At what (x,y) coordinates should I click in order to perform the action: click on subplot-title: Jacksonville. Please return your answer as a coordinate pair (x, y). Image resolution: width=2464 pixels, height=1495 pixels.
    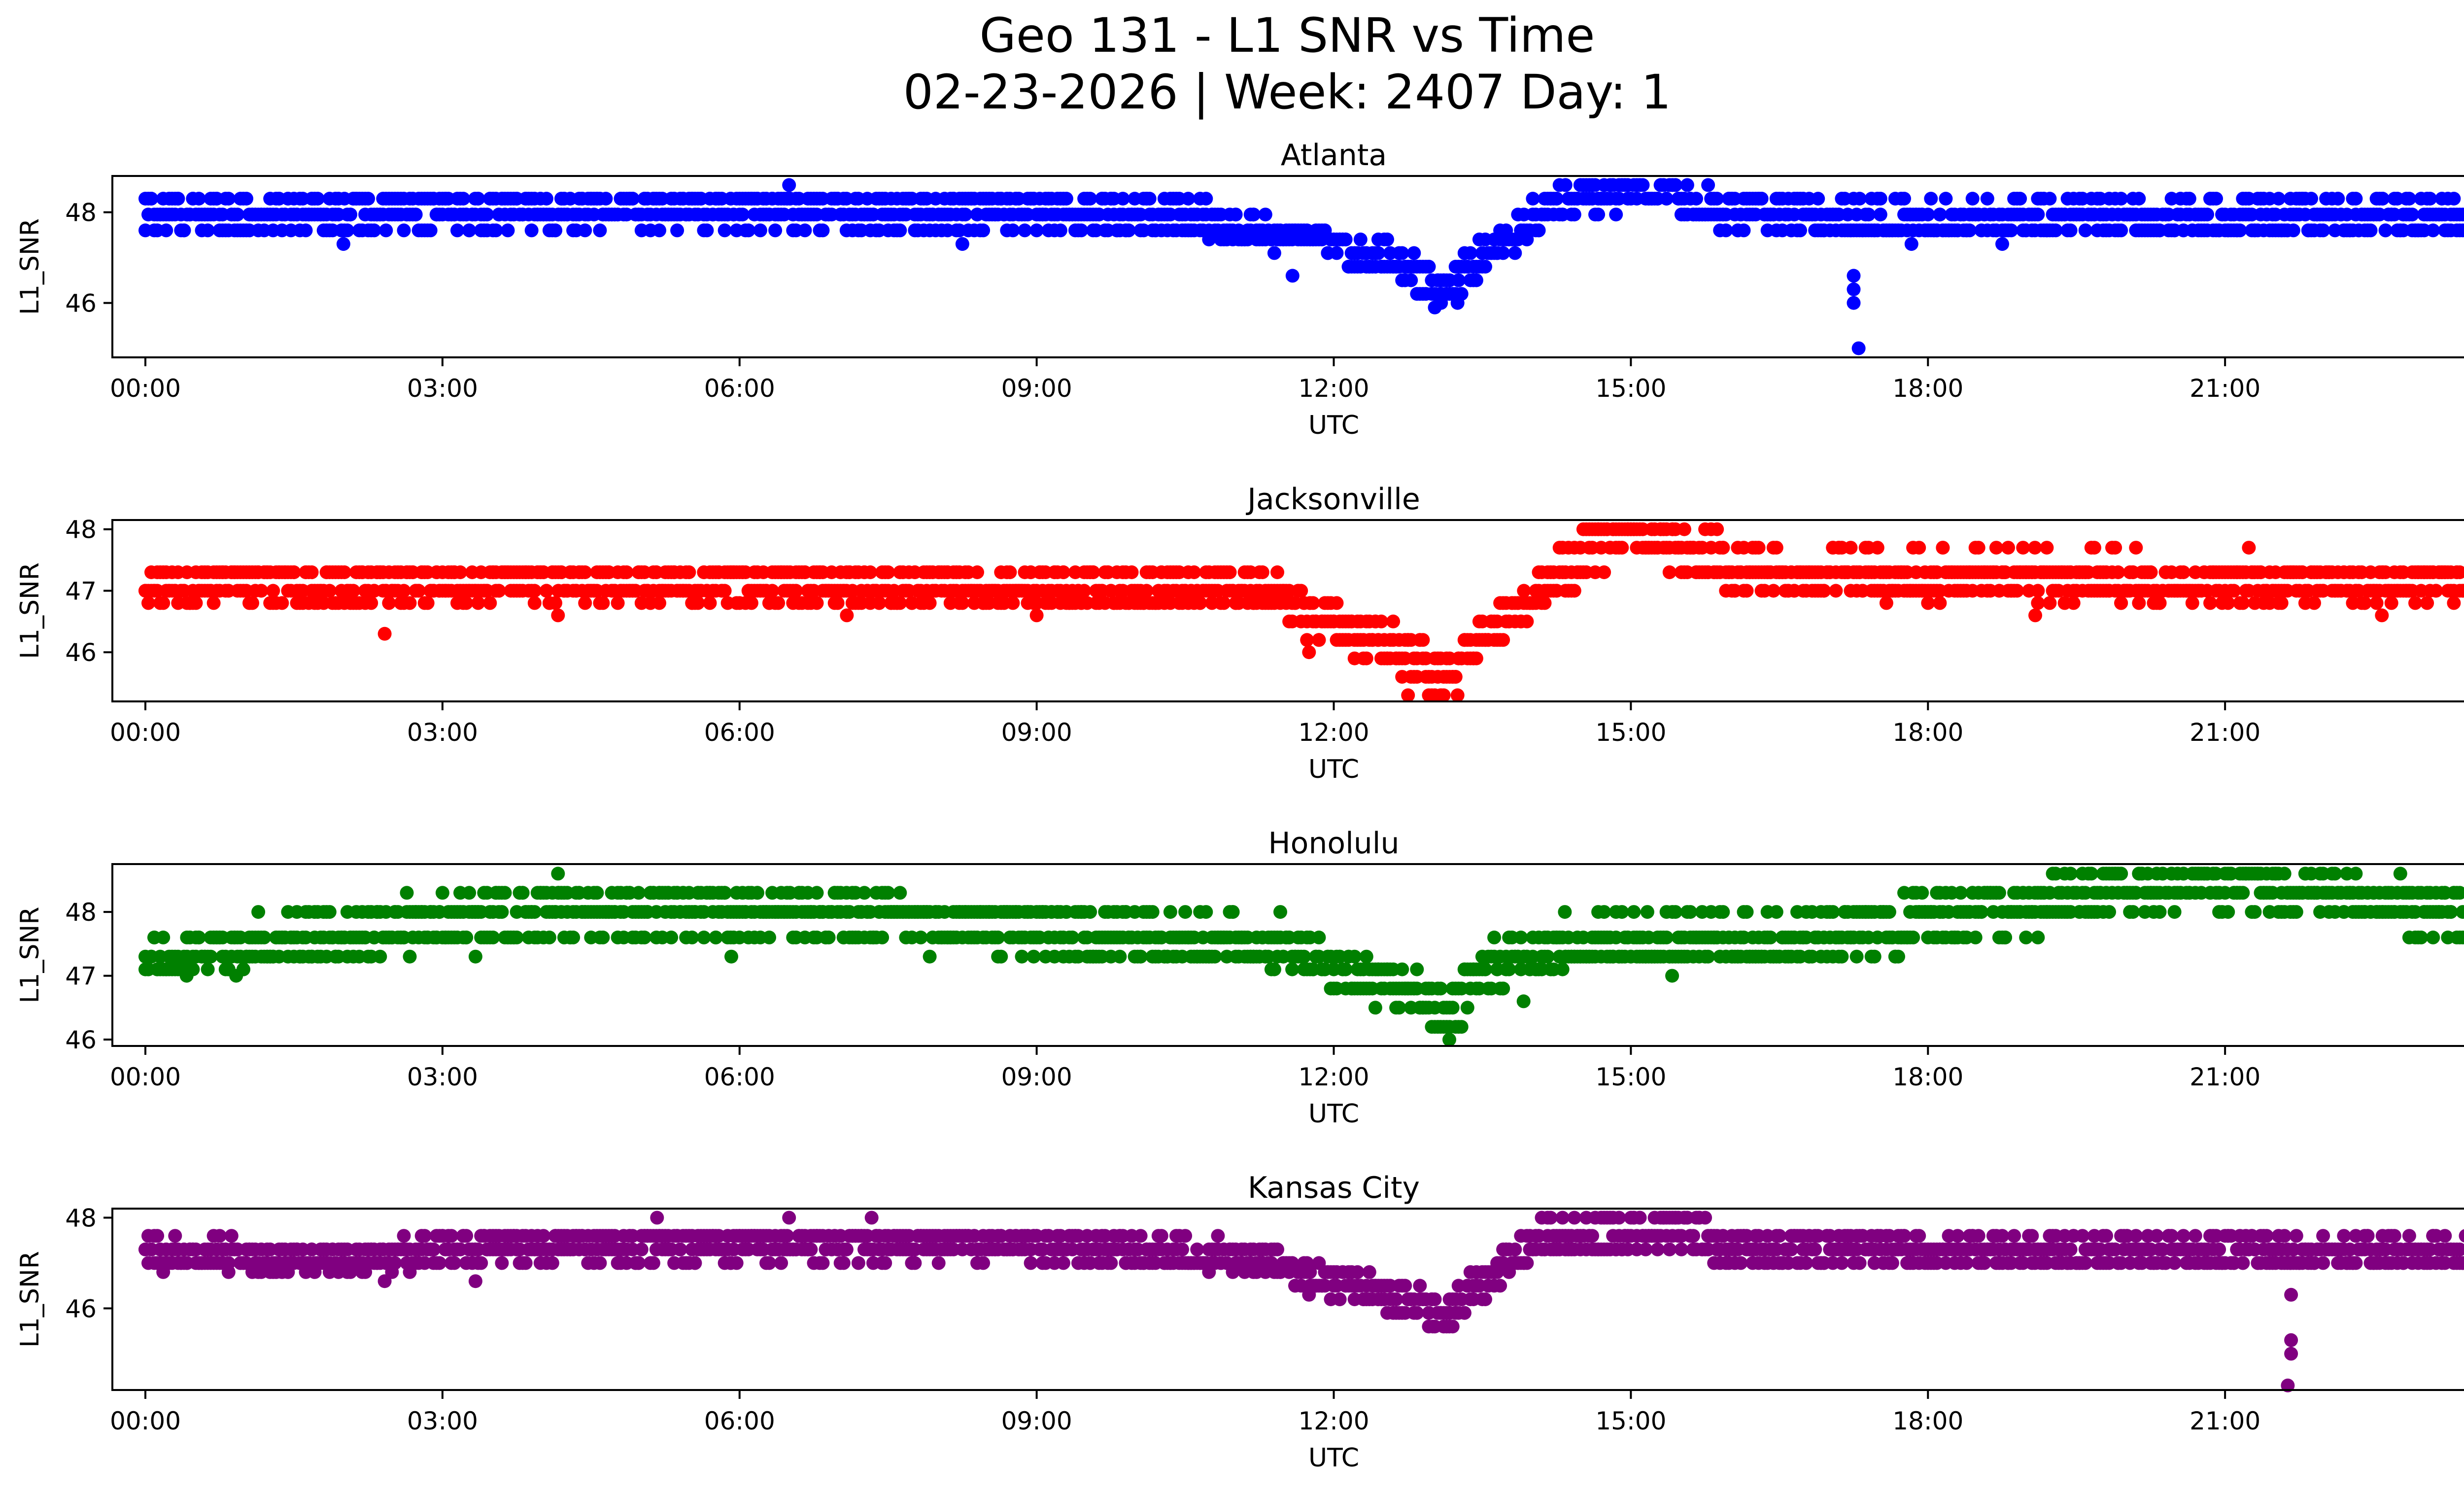
    Looking at the image, I should click on (1332, 499).